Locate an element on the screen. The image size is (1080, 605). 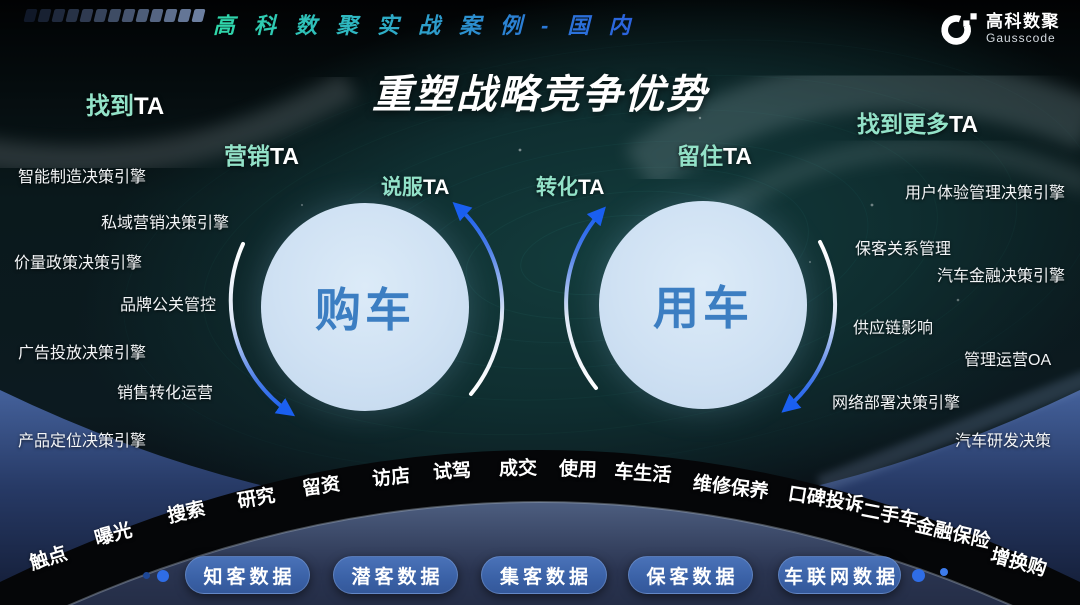
journey-touchpoint: 留资 is located at coordinates (321, 487).